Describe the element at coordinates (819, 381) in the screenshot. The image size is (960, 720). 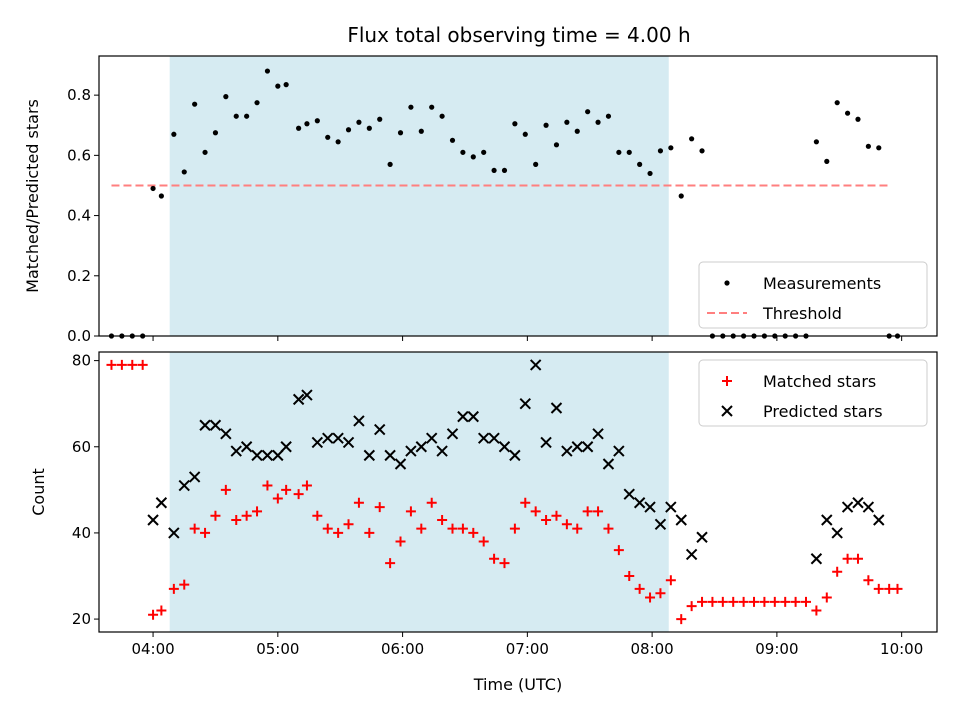
I see `legend-label: Matched stars` at that location.